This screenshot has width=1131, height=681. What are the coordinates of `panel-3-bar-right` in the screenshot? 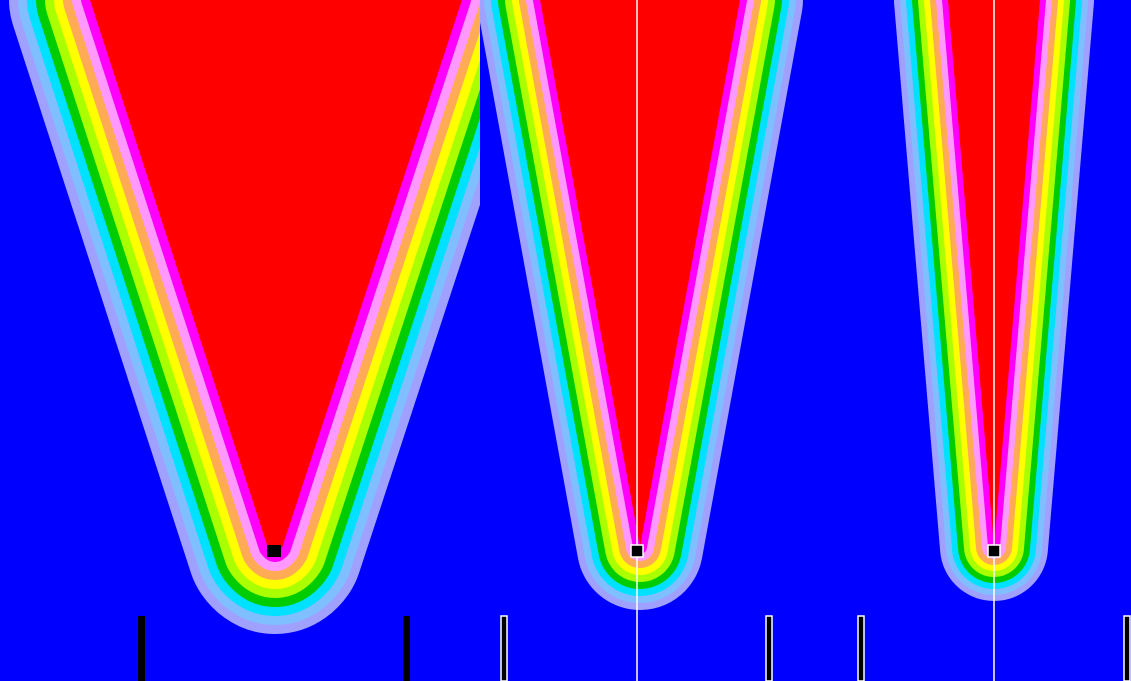 It's located at (1127, 648).